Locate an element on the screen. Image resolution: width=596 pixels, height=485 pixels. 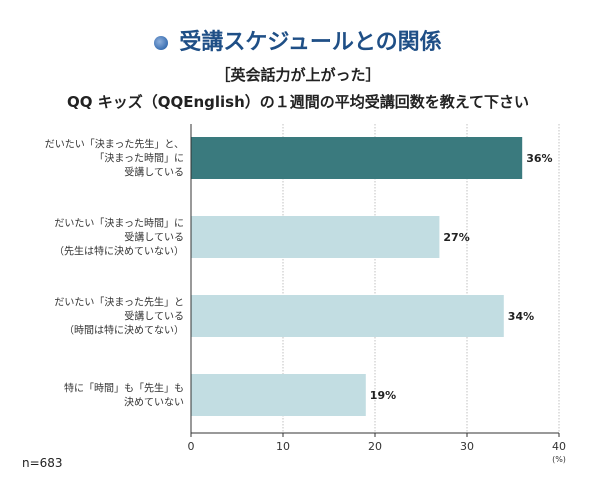
x-tick-label: 20 is located at coordinates (375, 446).